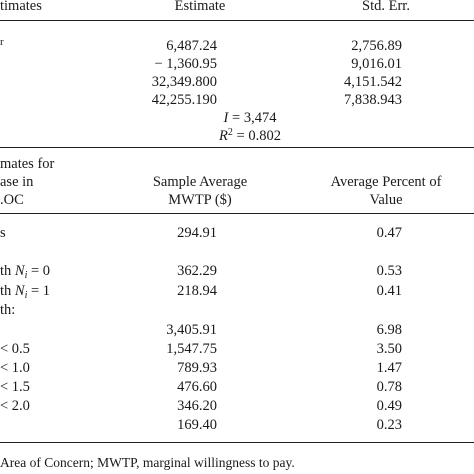 Image resolution: width=474 pixels, height=474 pixels. What do you see at coordinates (15, 406) in the screenshot?
I see `row-stub: < 2.0` at bounding box center [15, 406].